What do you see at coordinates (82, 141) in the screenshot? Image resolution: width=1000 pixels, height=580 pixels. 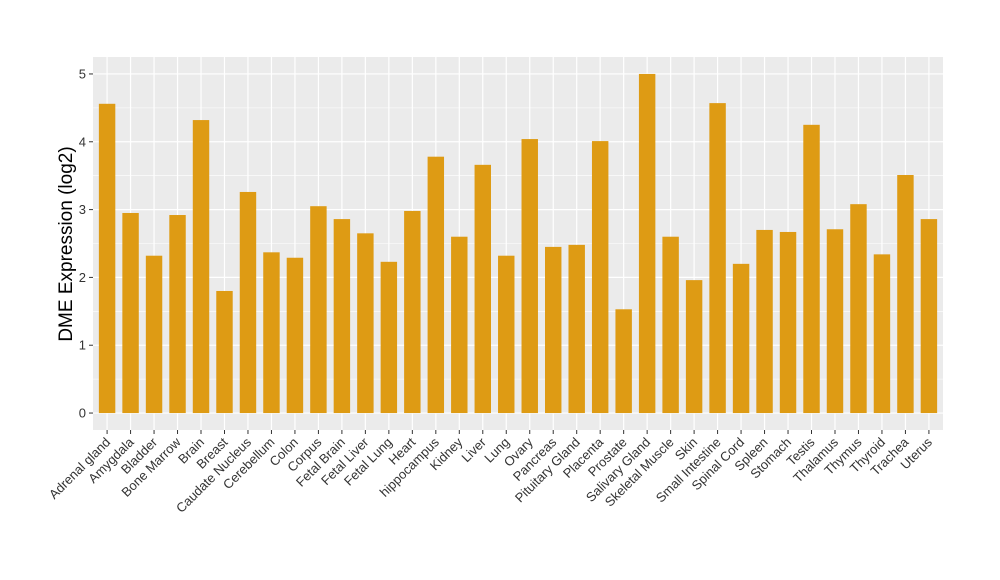 I see `y-tick-label: 4` at bounding box center [82, 141].